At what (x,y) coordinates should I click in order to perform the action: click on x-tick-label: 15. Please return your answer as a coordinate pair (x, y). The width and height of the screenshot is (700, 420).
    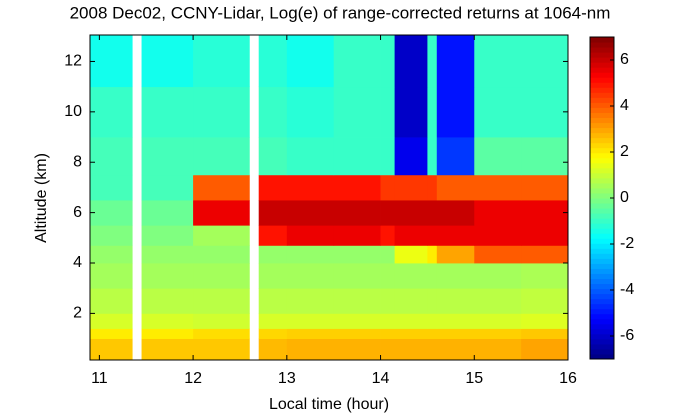
    Looking at the image, I should click on (474, 378).